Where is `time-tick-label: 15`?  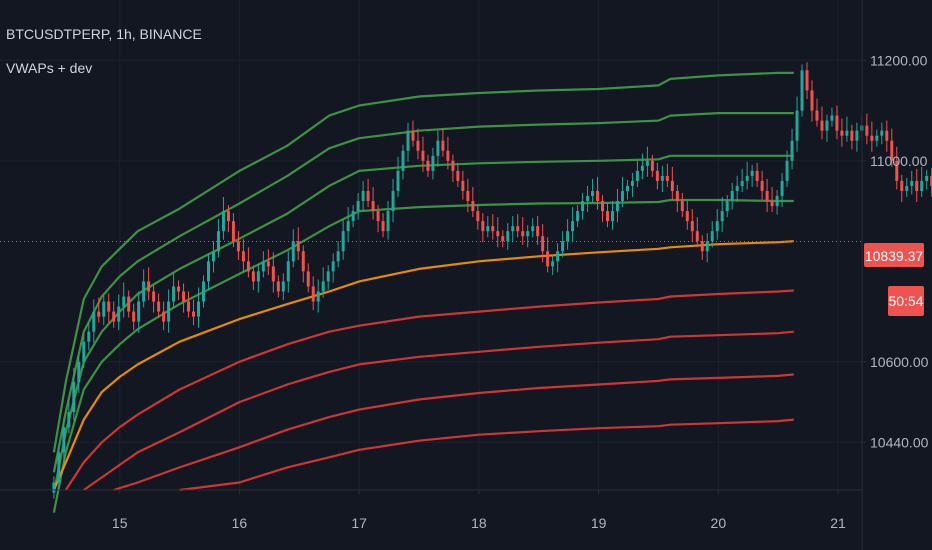 time-tick-label: 15 is located at coordinates (120, 523).